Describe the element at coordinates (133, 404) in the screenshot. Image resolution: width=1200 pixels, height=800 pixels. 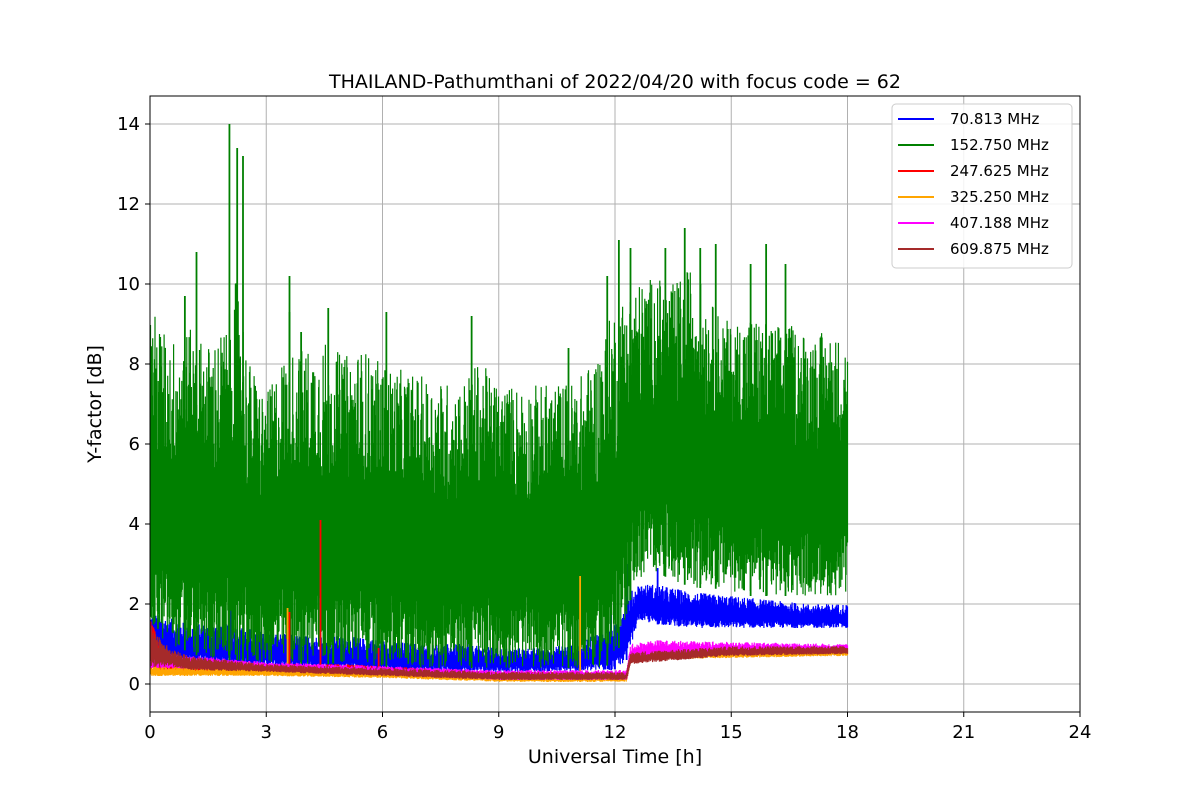
I see `y-axis: 0 2 4 6 8 10 12 14` at that location.